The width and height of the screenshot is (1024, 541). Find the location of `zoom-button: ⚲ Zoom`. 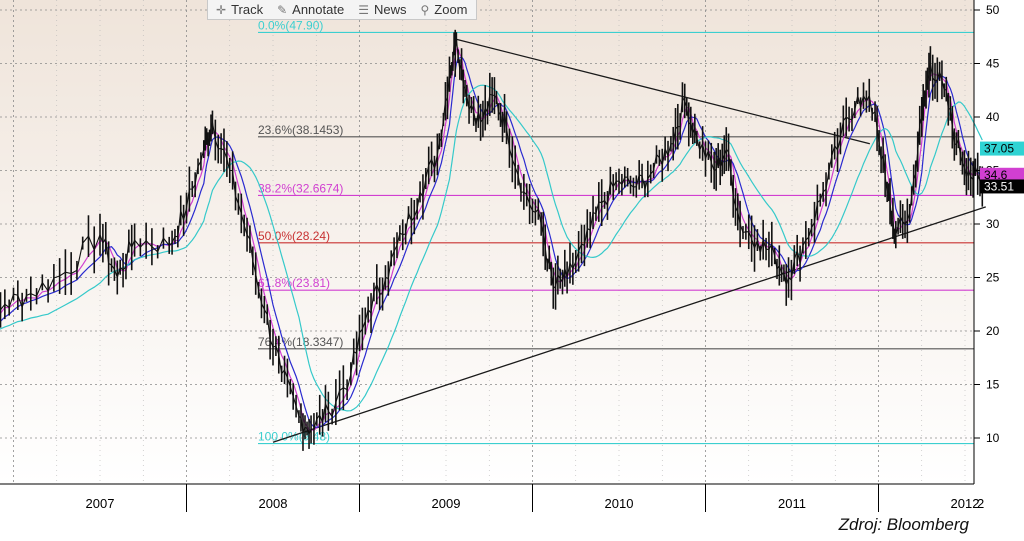

zoom-button: ⚲ Zoom is located at coordinates (443, 9).